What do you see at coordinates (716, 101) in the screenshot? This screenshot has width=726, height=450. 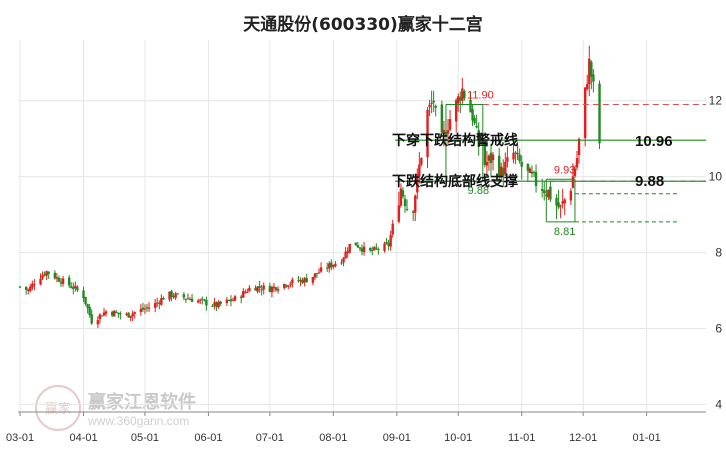 I see `y-tick-label: 12` at bounding box center [716, 101].